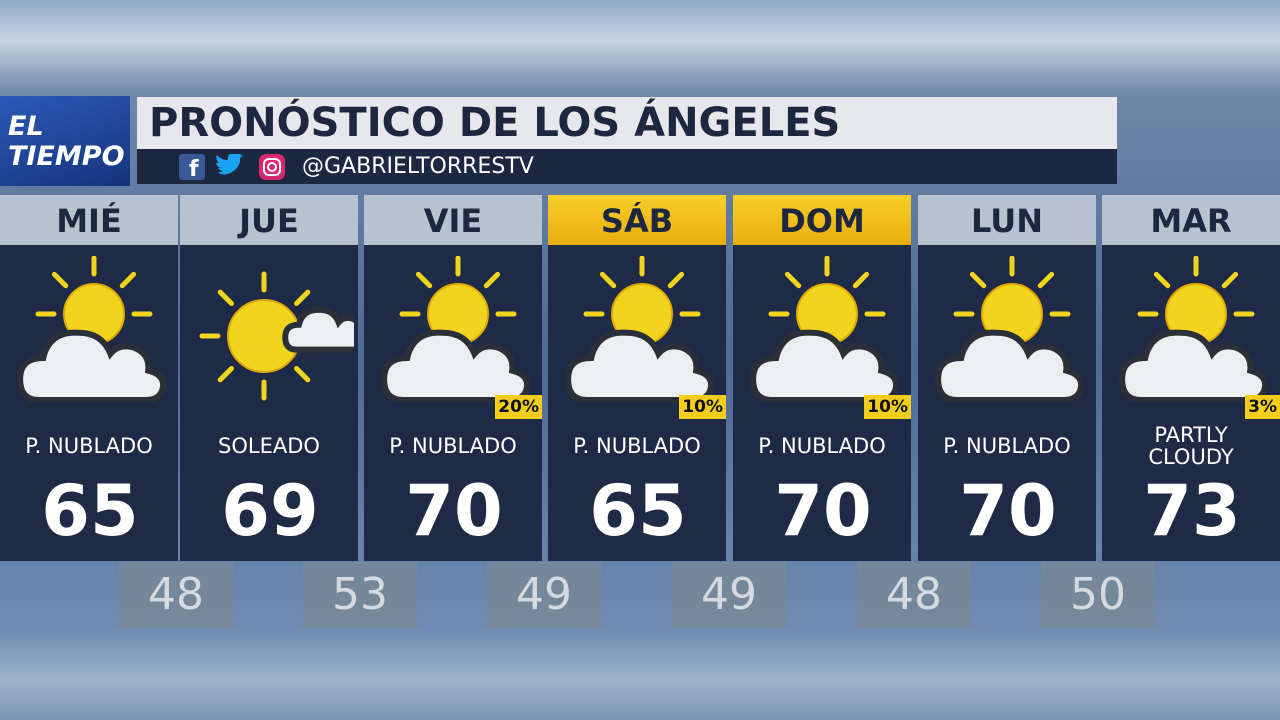 The height and width of the screenshot is (720, 1280). Describe the element at coordinates (1098, 595) in the screenshot. I see `low-temp: 50` at that location.